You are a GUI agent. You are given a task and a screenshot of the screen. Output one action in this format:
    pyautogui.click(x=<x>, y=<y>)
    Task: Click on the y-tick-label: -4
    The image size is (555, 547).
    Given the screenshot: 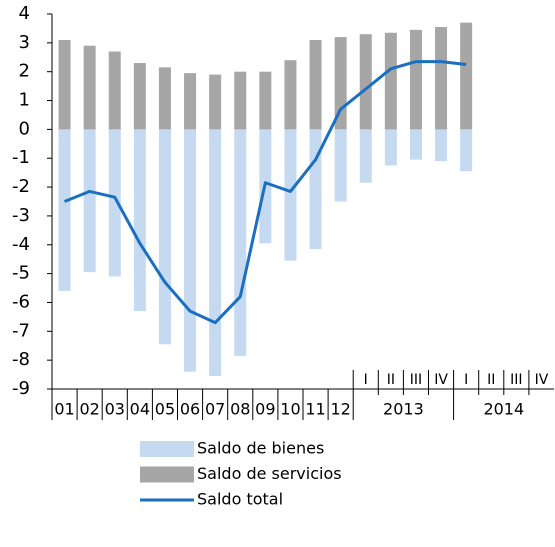 What is the action you would take?
    pyautogui.click(x=21, y=244)
    